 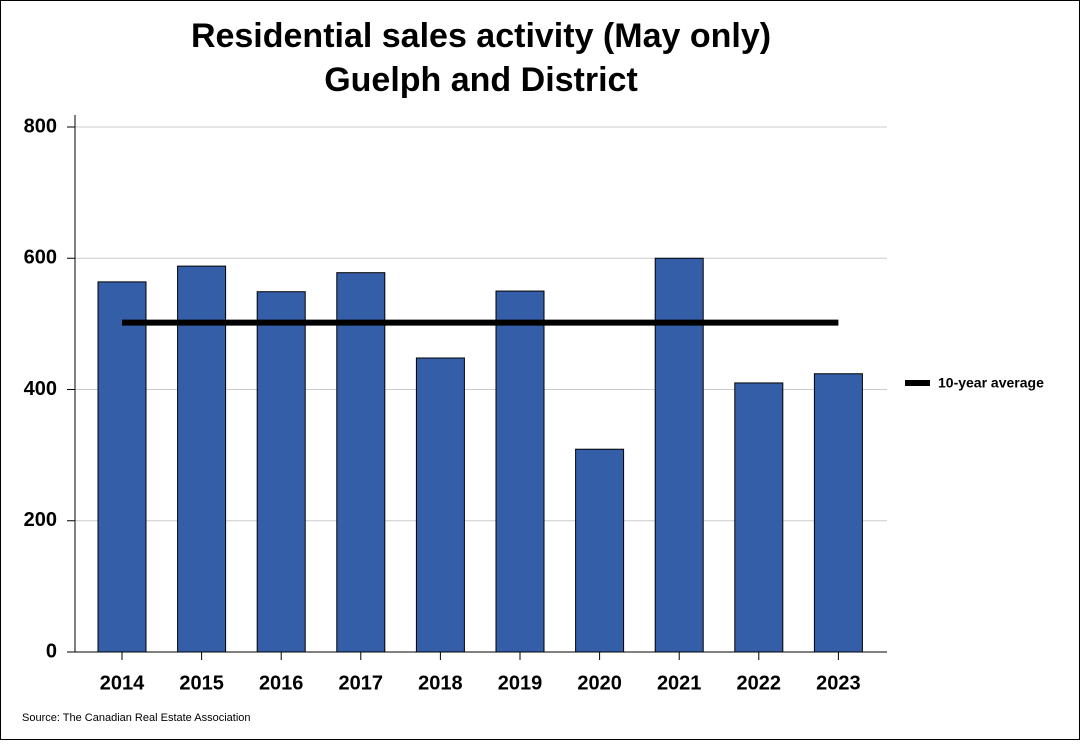 What do you see at coordinates (838, 683) in the screenshot?
I see `x-tick-label: 2023` at bounding box center [838, 683].